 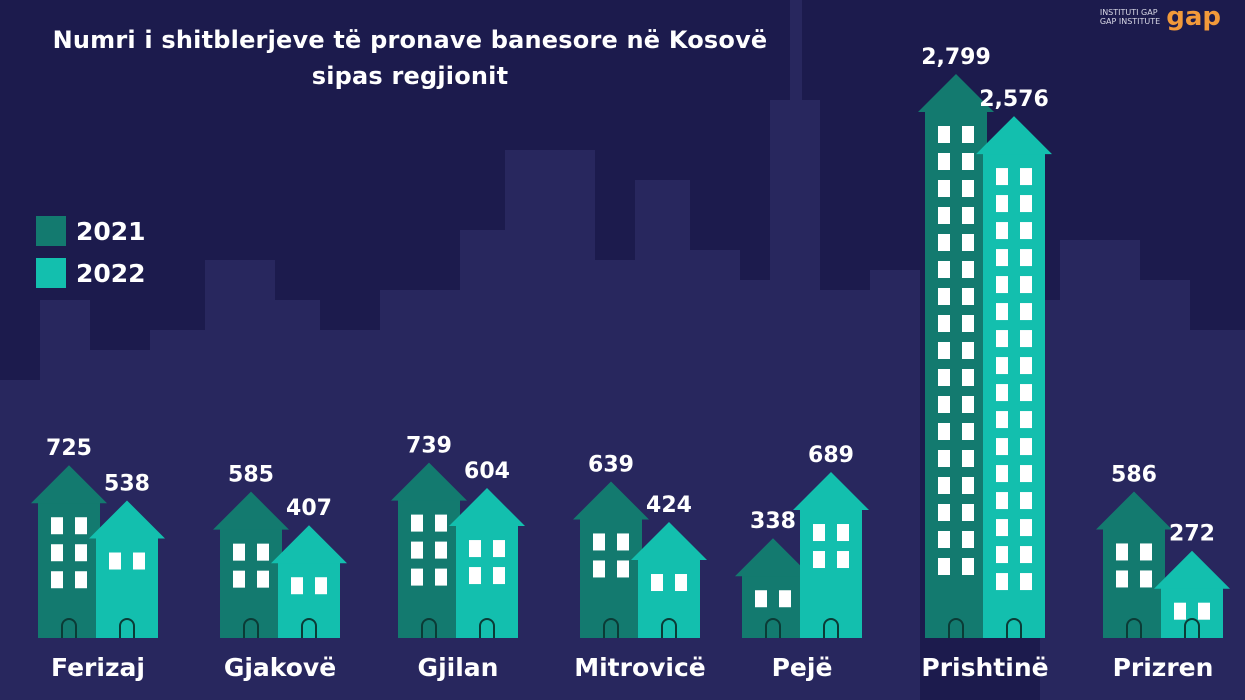 What do you see at coordinates (802, 667) in the screenshot?
I see `category-label-pejë: Pejë` at bounding box center [802, 667].